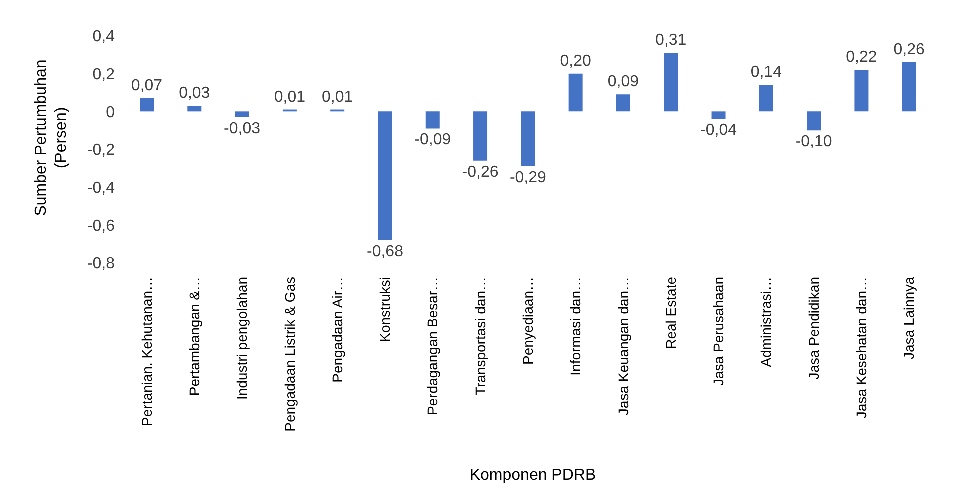  I want to click on y-tick-label: -0,6, so click(101, 226).